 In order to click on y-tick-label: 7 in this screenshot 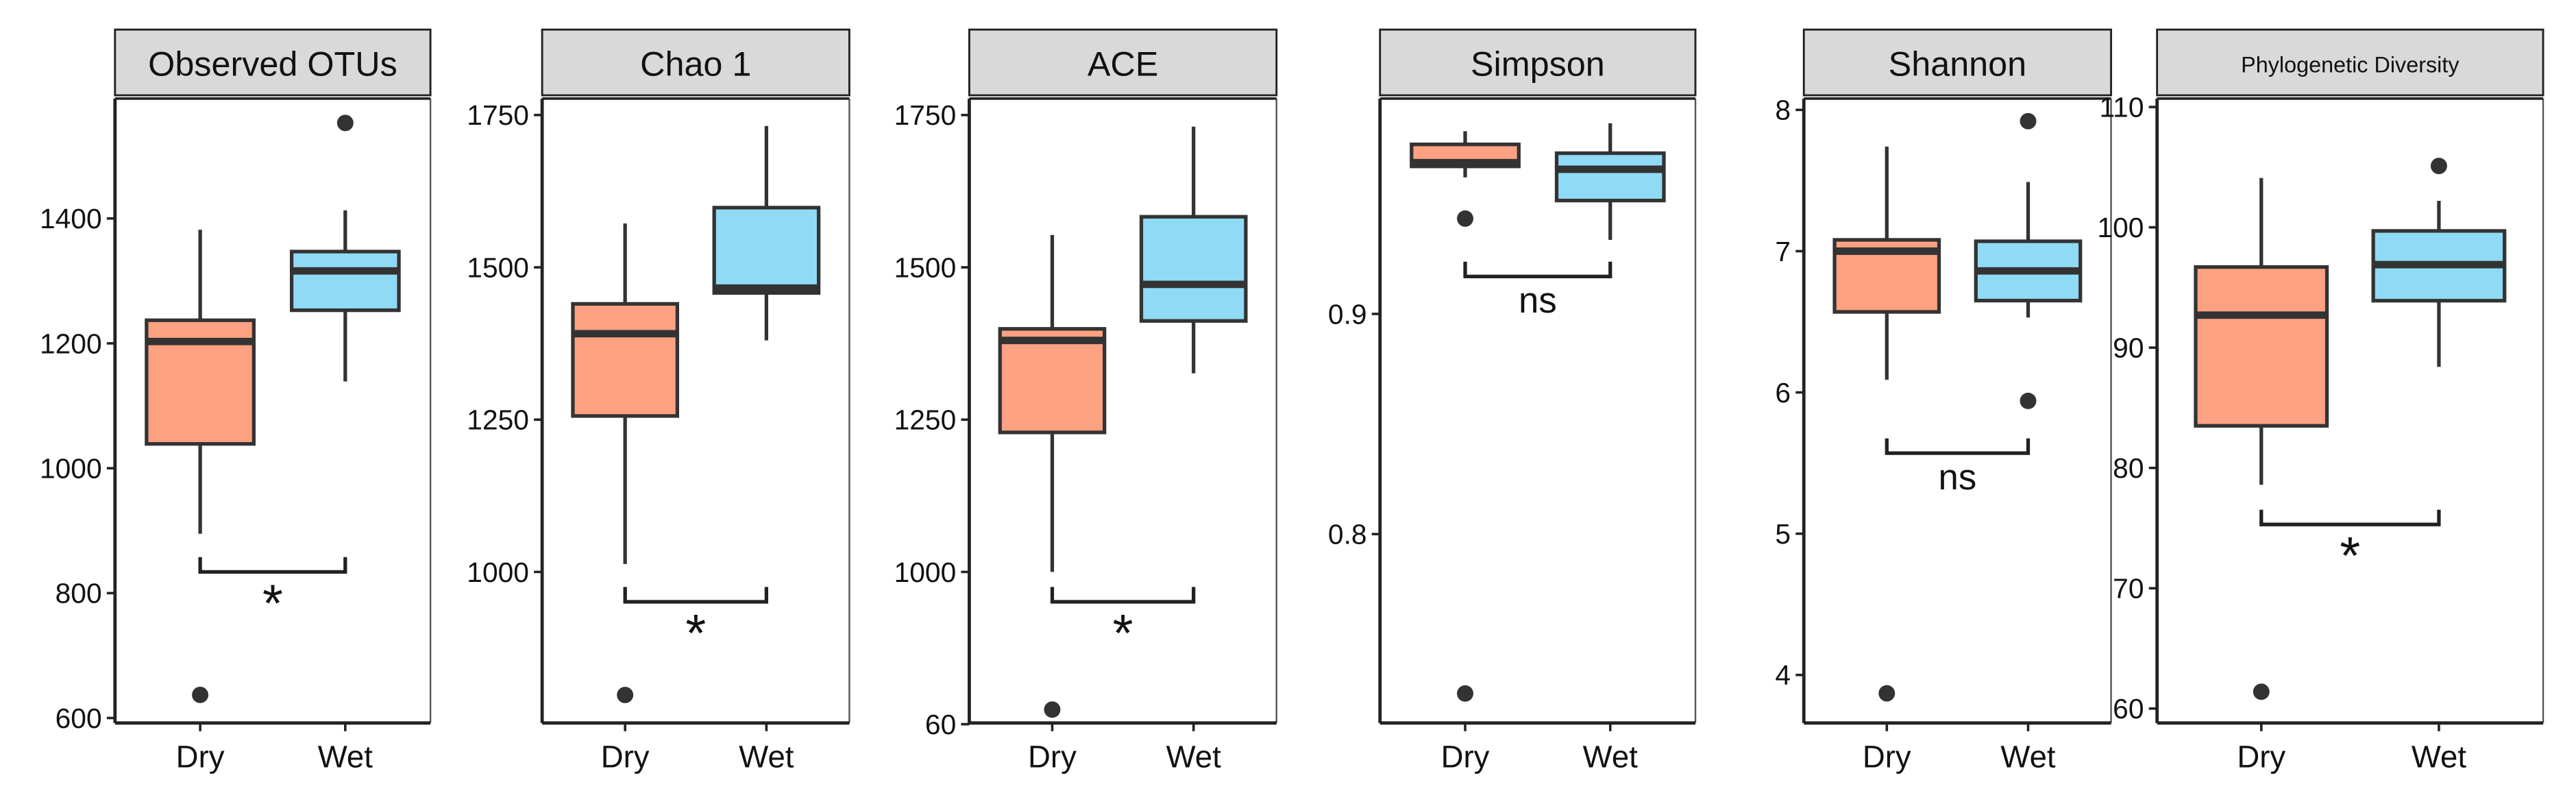, I will do `click(1783, 251)`.